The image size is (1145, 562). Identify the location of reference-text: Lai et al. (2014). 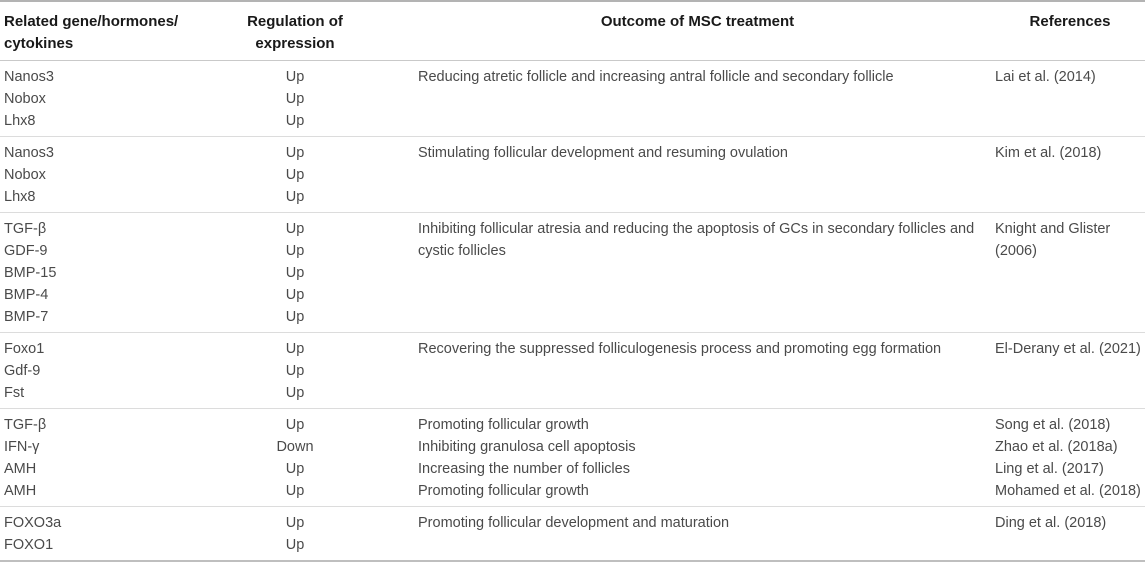
(1045, 77).